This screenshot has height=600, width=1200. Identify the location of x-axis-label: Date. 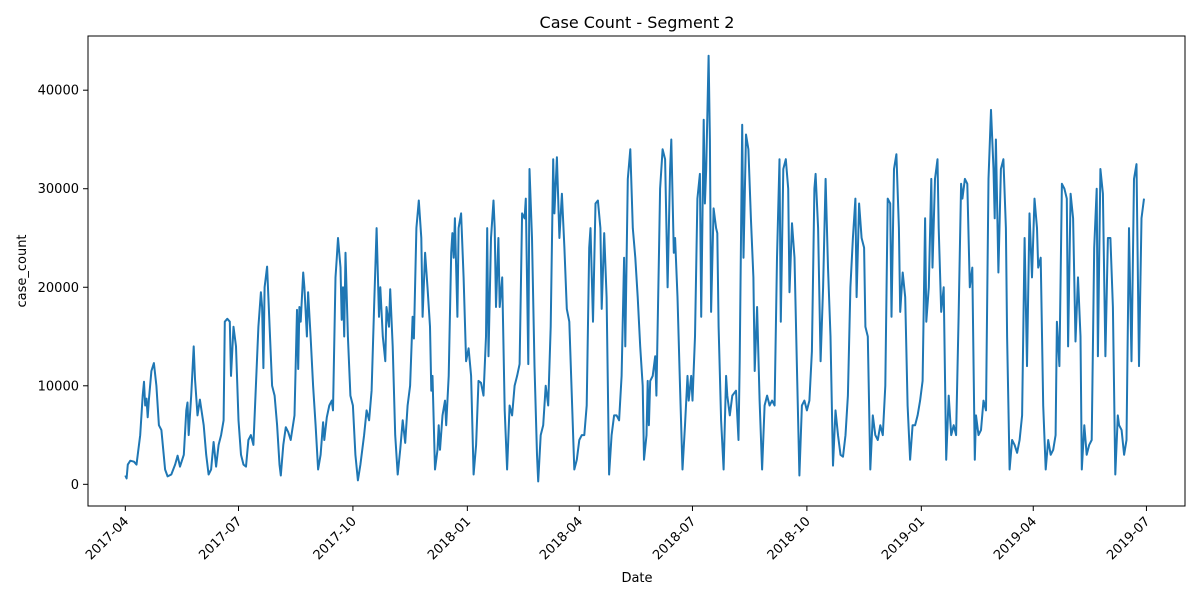
(636, 578).